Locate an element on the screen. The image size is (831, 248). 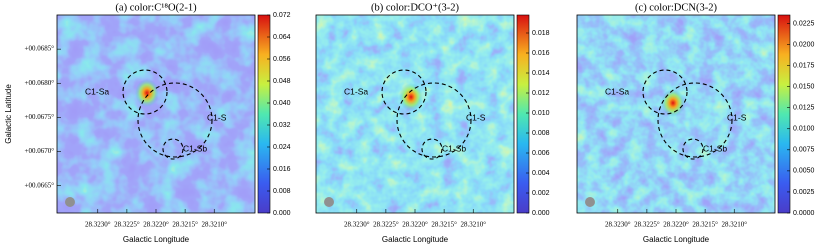
colorbar-tick-label: 0.006 is located at coordinates (541, 153).